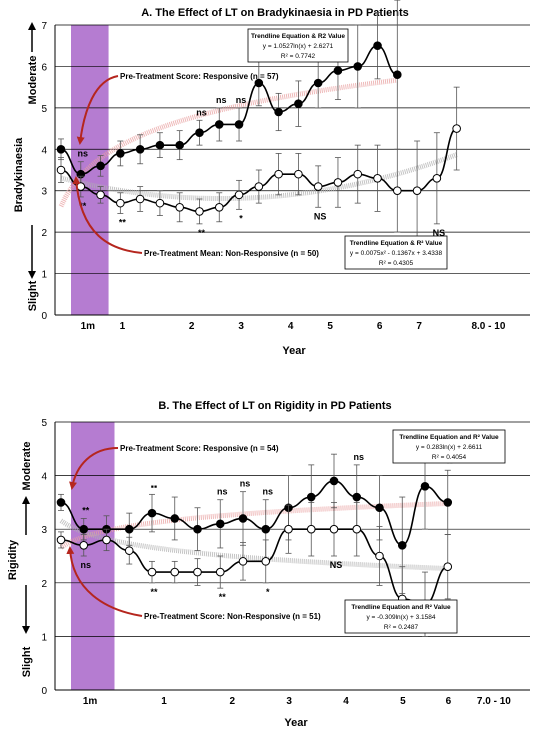 The width and height of the screenshot is (550, 735). Describe the element at coordinates (44, 691) in the screenshot. I see `y-tick-label: 0` at that location.